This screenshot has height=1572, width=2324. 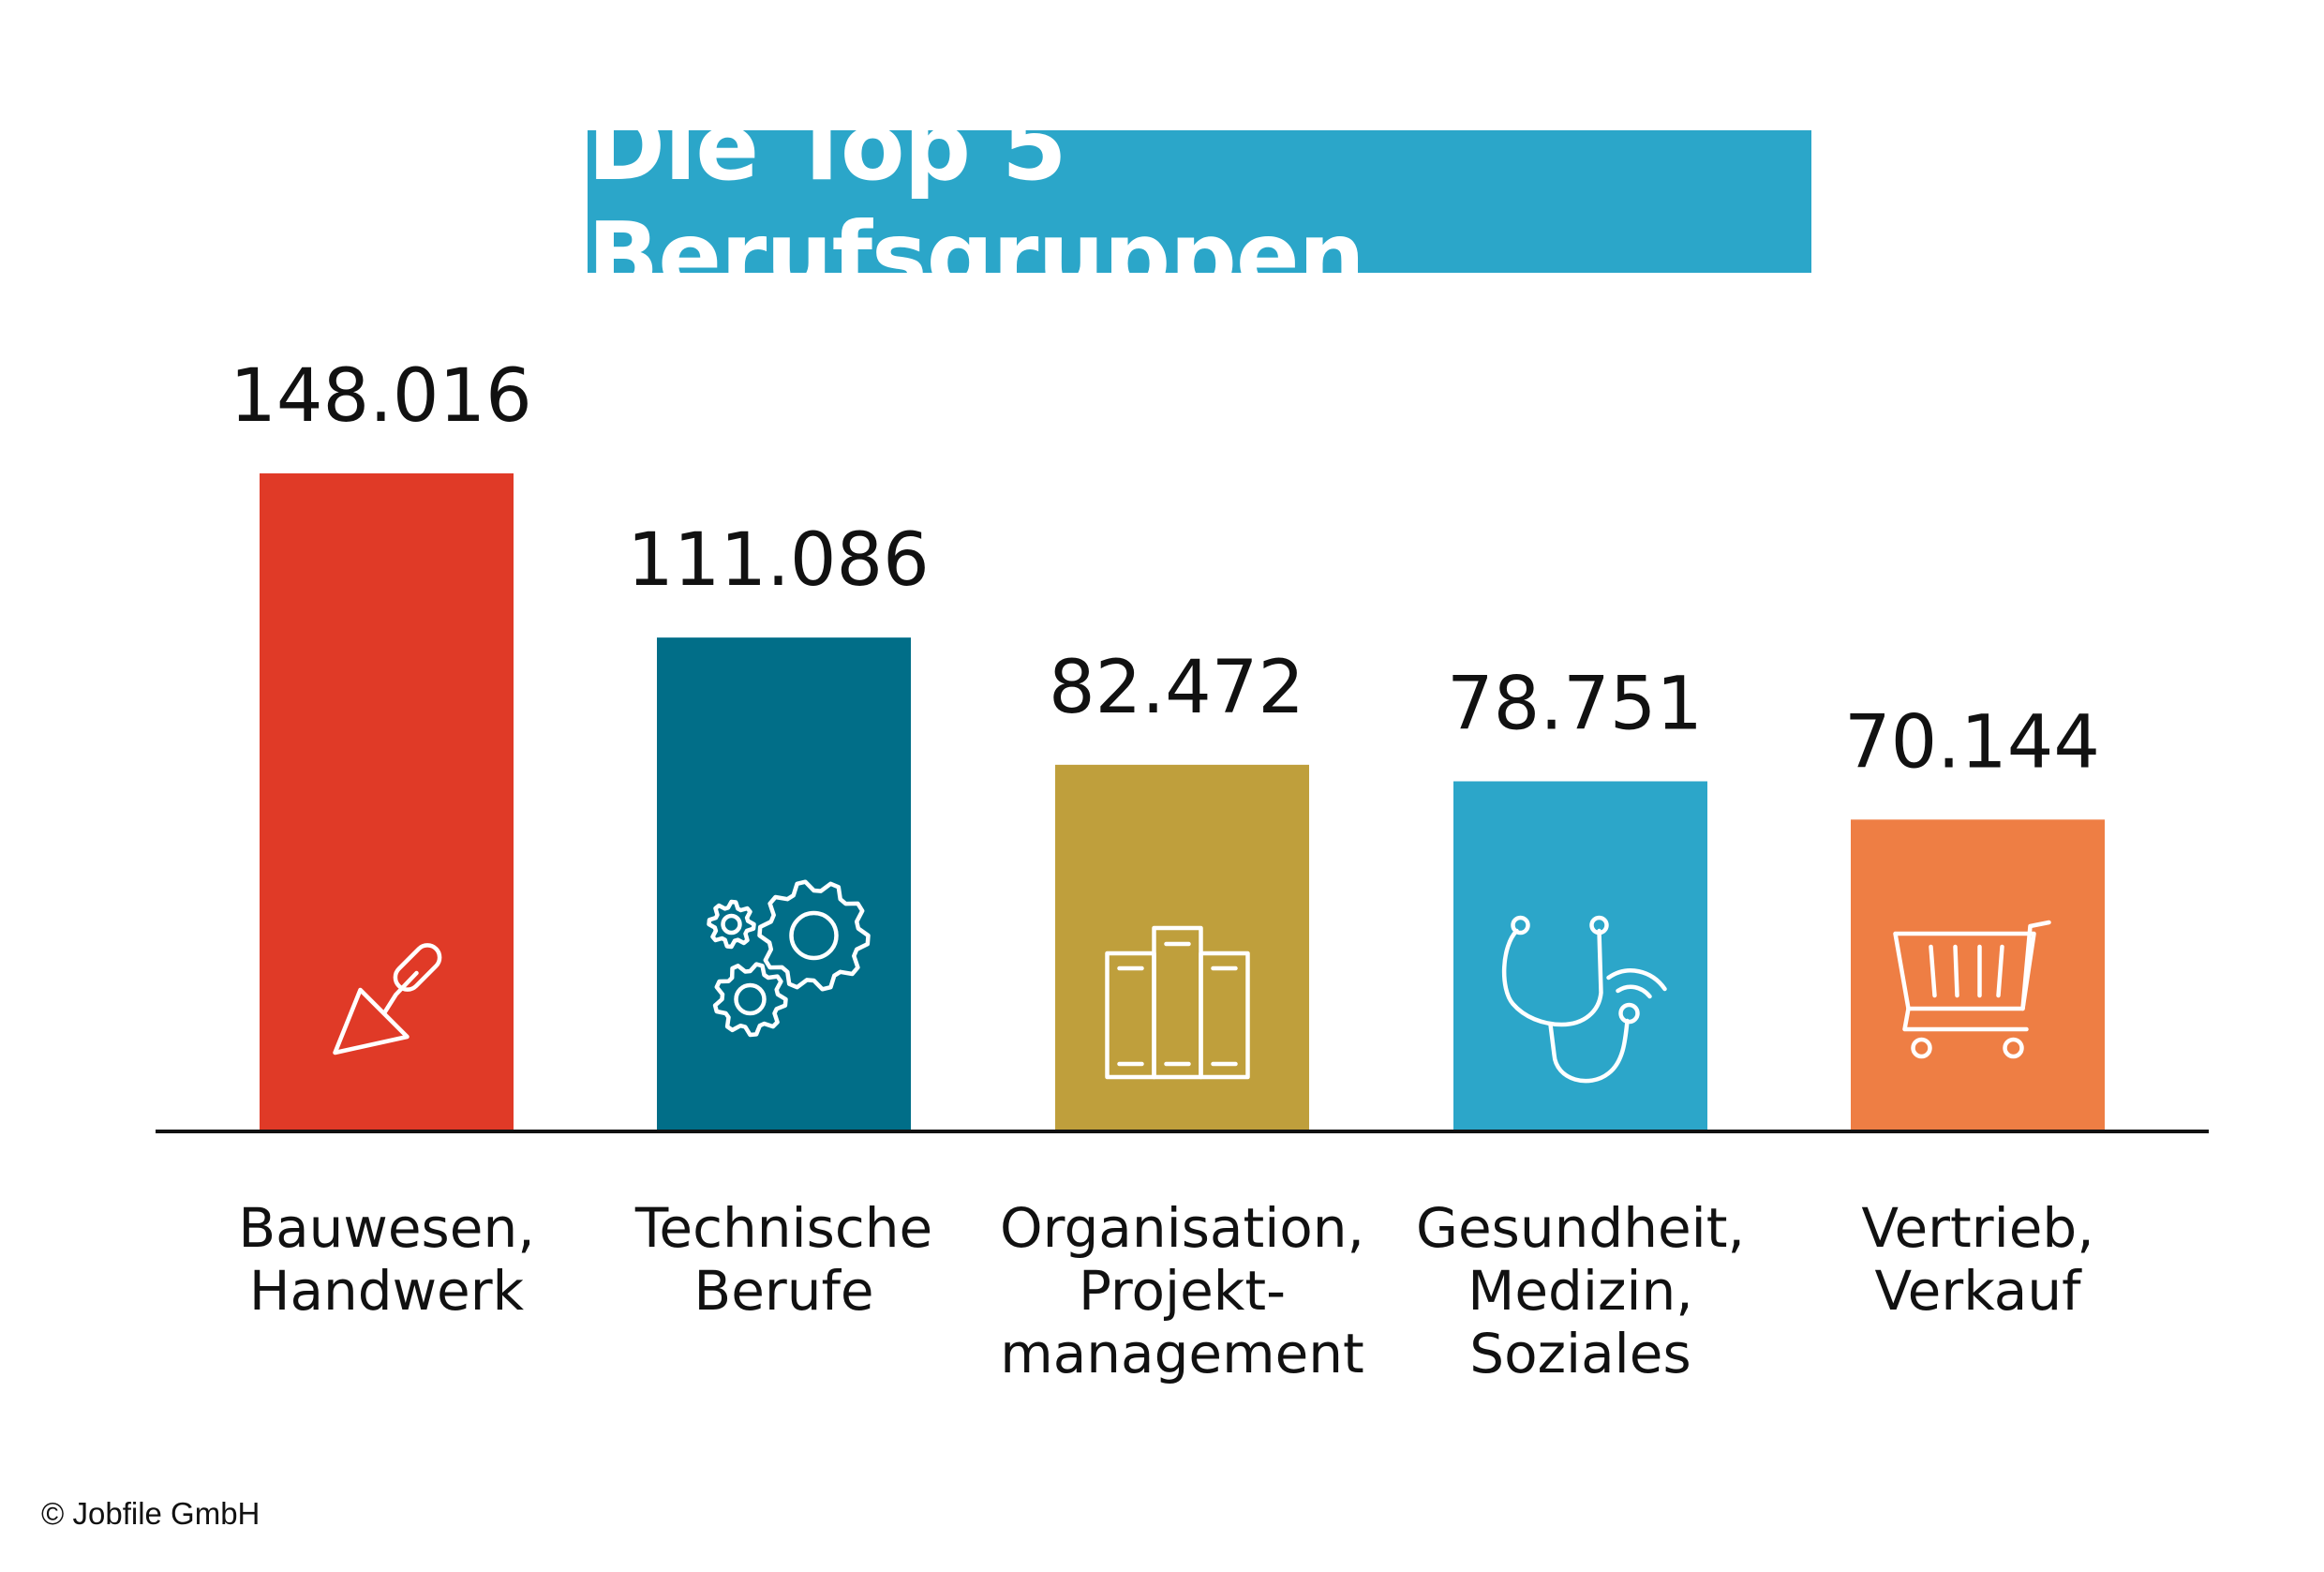 What do you see at coordinates (1575, 705) in the screenshot?
I see `value-label-4: 78.751` at bounding box center [1575, 705].